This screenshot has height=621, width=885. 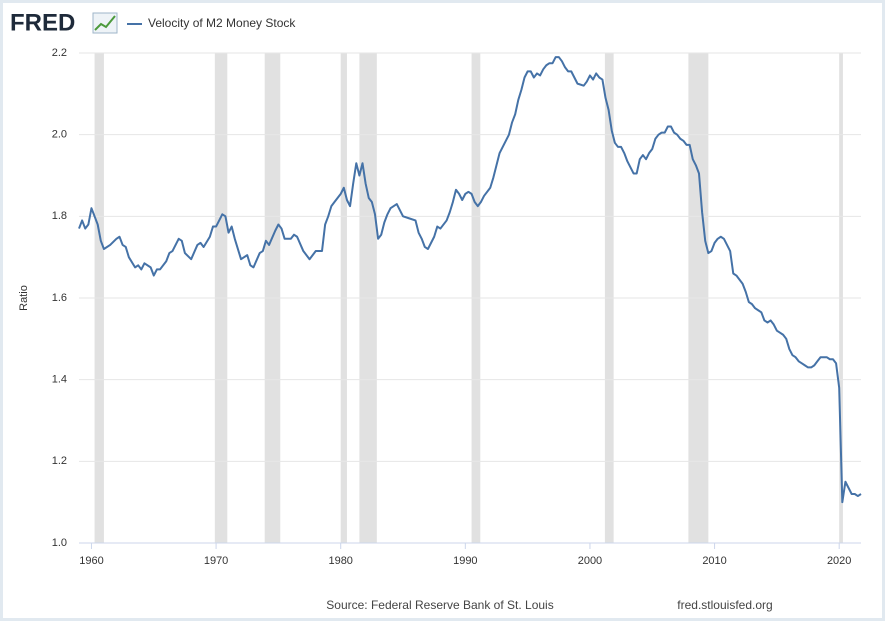 What do you see at coordinates (59, 380) in the screenshot?
I see `y-tick-label: 1.4` at bounding box center [59, 380].